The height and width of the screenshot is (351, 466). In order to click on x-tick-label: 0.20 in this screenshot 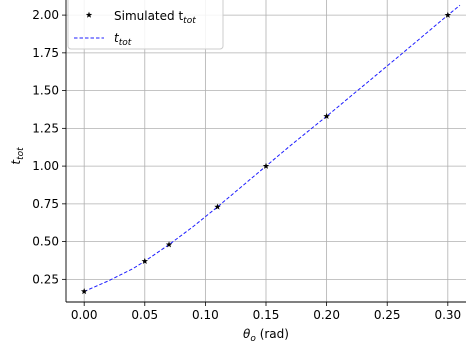, I will do `click(326, 315)`.